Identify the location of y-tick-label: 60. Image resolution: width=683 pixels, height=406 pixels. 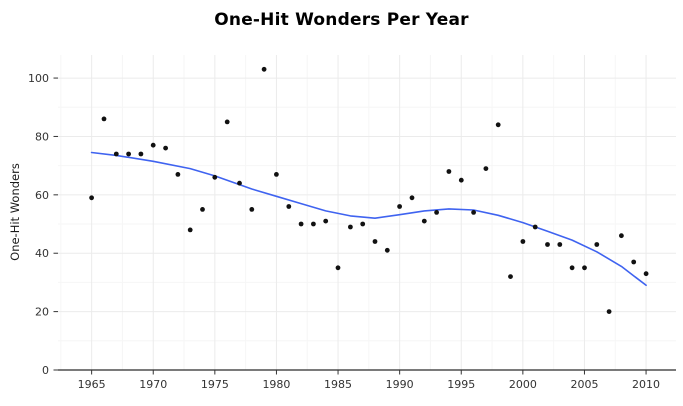
(42, 195).